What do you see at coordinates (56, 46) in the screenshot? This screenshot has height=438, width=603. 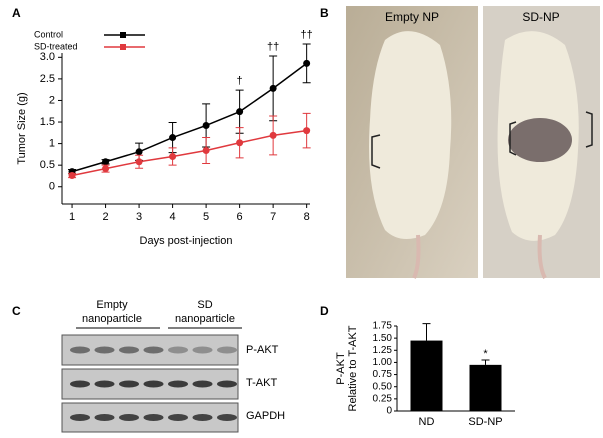 I see `legend-label: SD-treated` at bounding box center [56, 46].